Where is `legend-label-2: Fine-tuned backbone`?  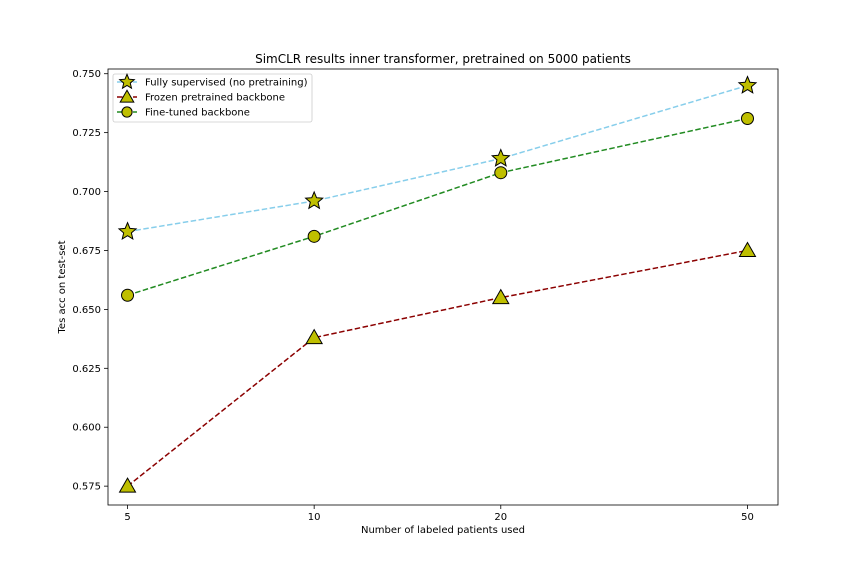 legend-label-2: Fine-tuned backbone is located at coordinates (197, 113).